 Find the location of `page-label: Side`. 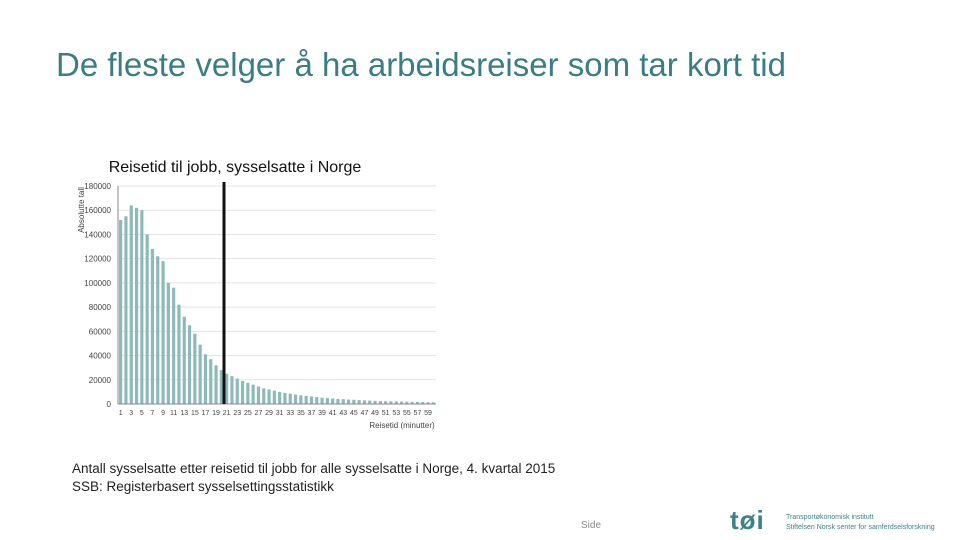

page-label: Side is located at coordinates (591, 525).